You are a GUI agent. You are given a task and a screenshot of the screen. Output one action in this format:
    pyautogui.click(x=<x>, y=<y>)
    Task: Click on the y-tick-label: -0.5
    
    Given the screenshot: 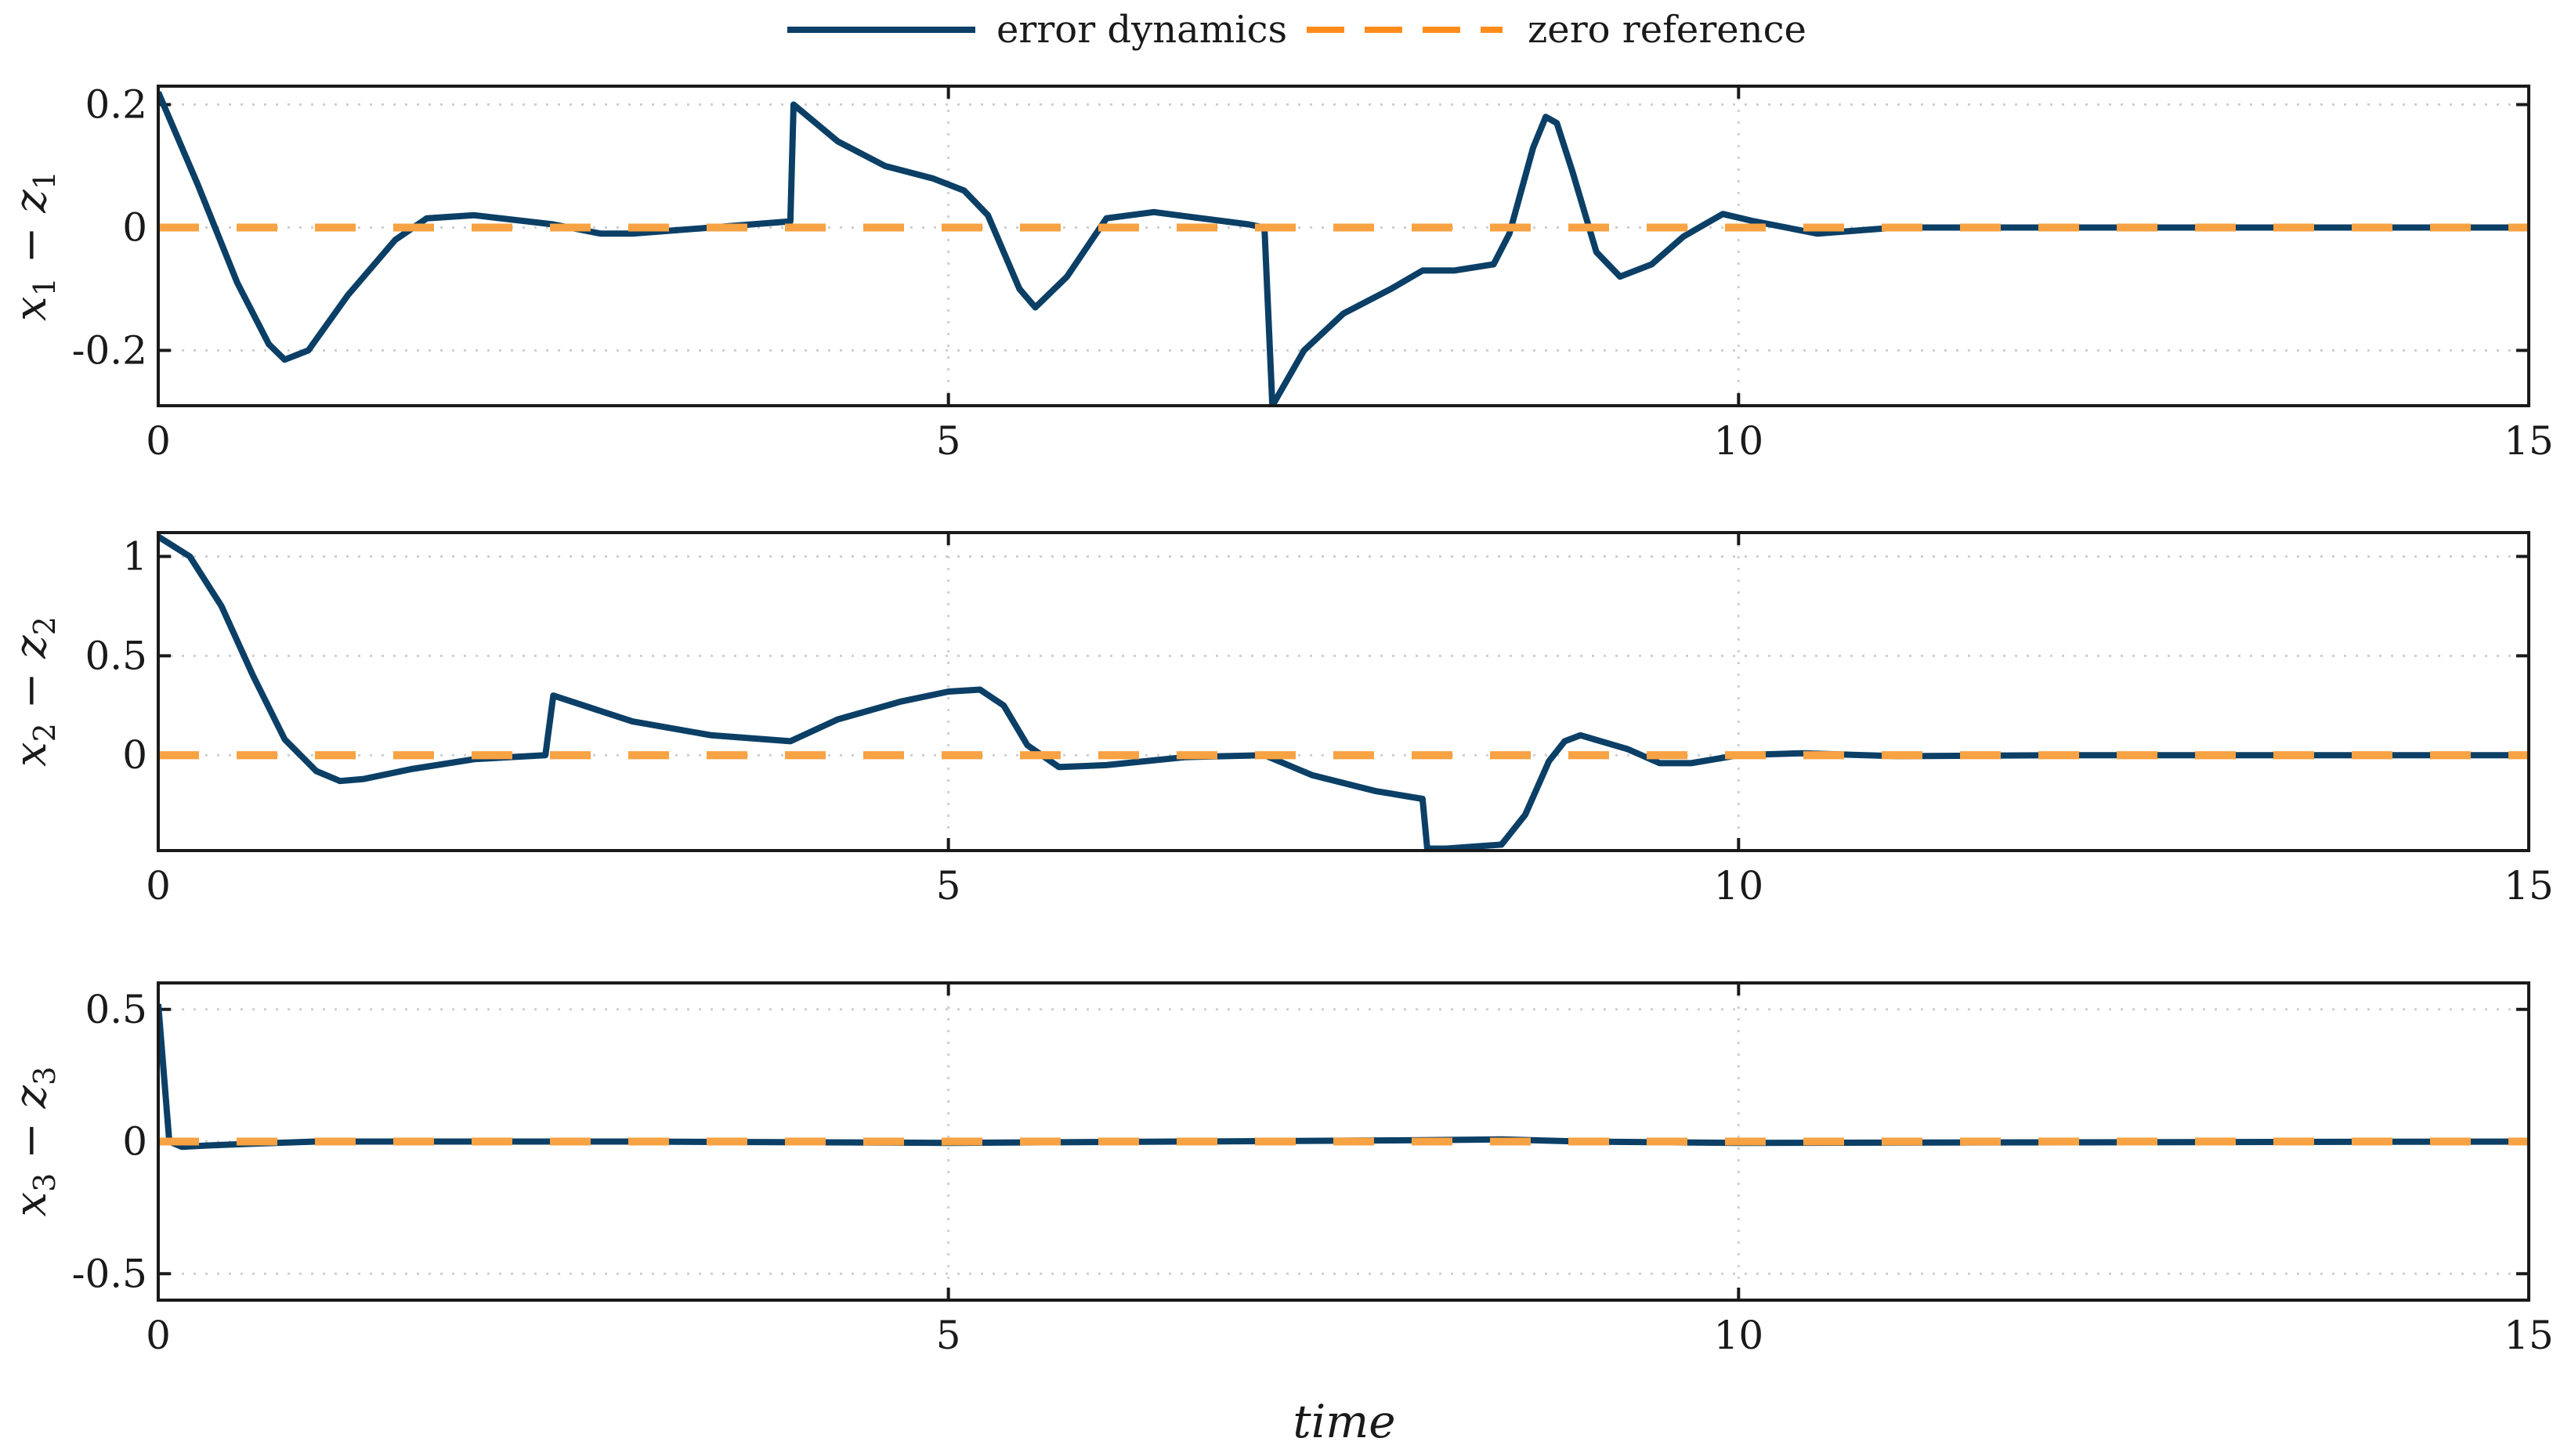 What is the action you would take?
    pyautogui.click(x=109, y=1273)
    